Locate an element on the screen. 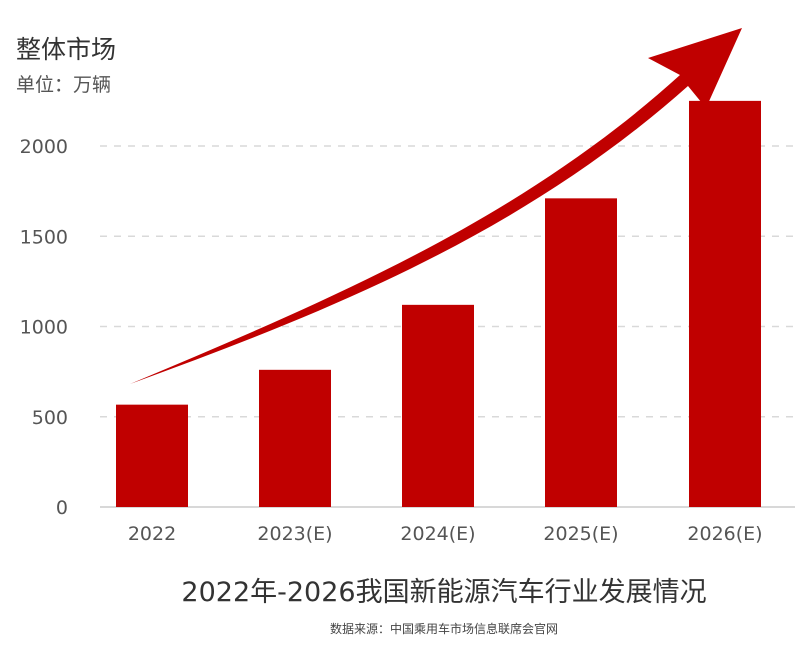 Image resolution: width=808 pixels, height=646 pixels. x-tick-label: 2024(E) is located at coordinates (437, 534).